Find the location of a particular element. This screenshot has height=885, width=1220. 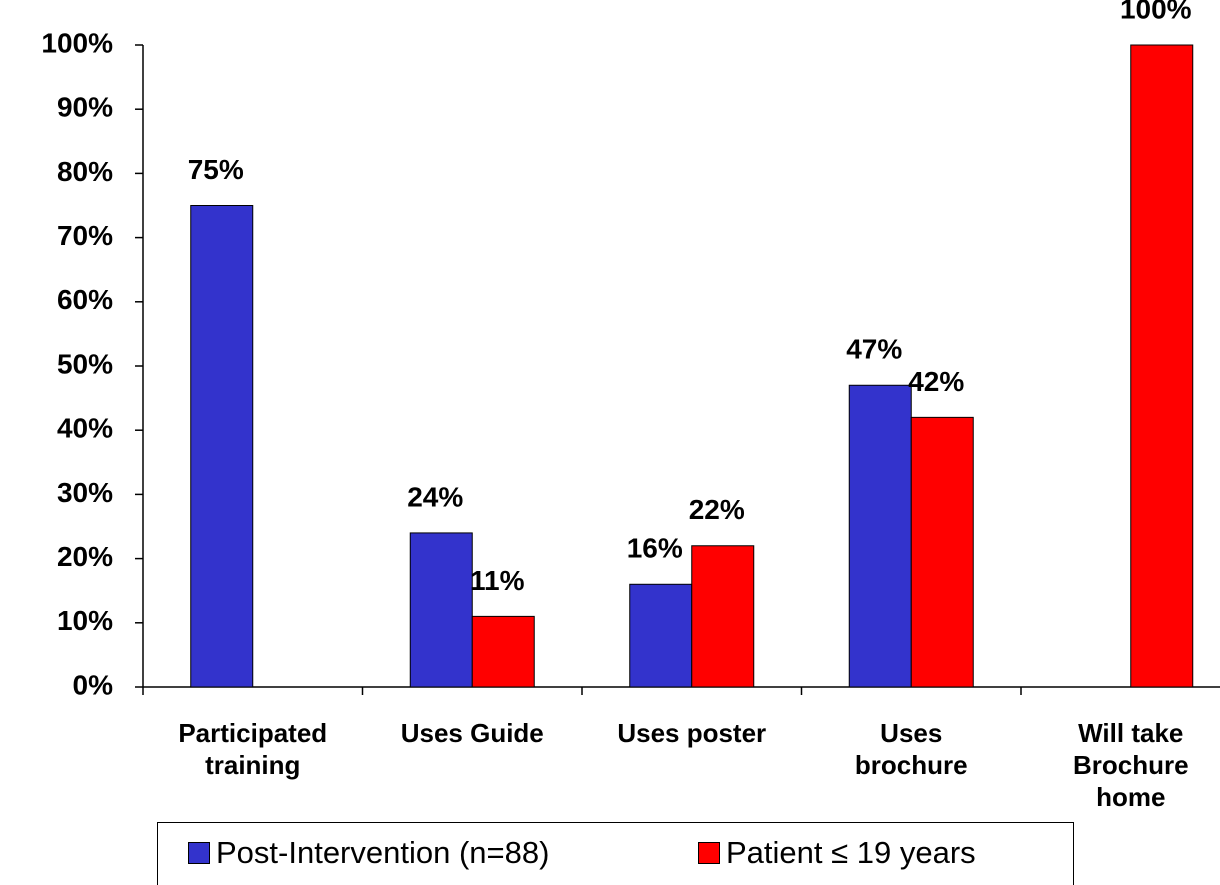

y-tick-label: 20% is located at coordinates (85, 556).